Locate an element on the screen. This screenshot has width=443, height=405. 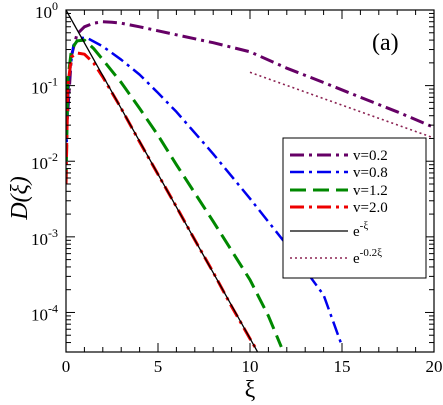
x-tick-label: 20 is located at coordinates (434, 366).